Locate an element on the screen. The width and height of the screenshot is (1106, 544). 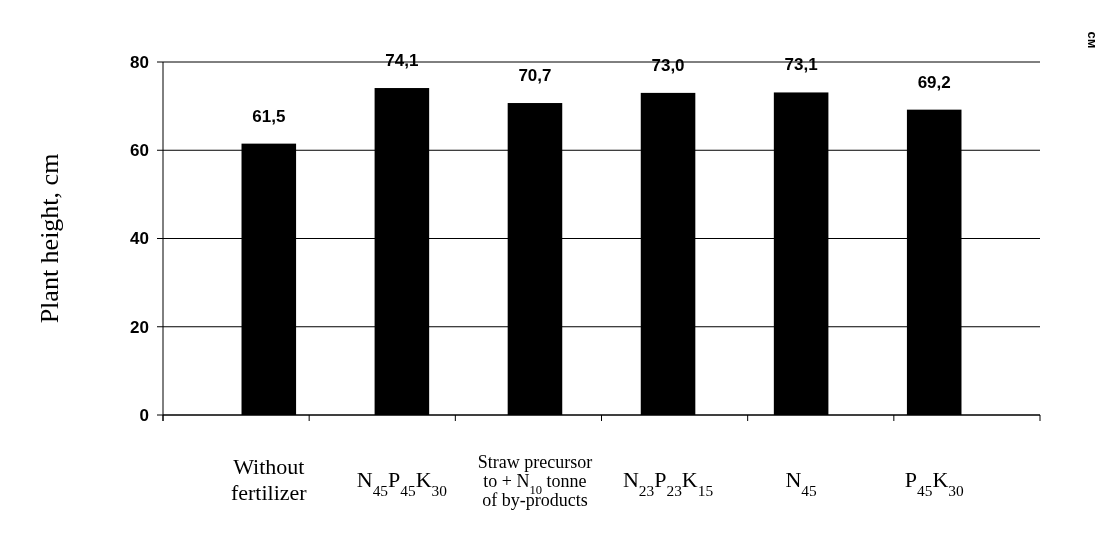
x-tick-label: N$_{23}$P$_{23}$K$_{15}$ is located at coordinates (668, 483).